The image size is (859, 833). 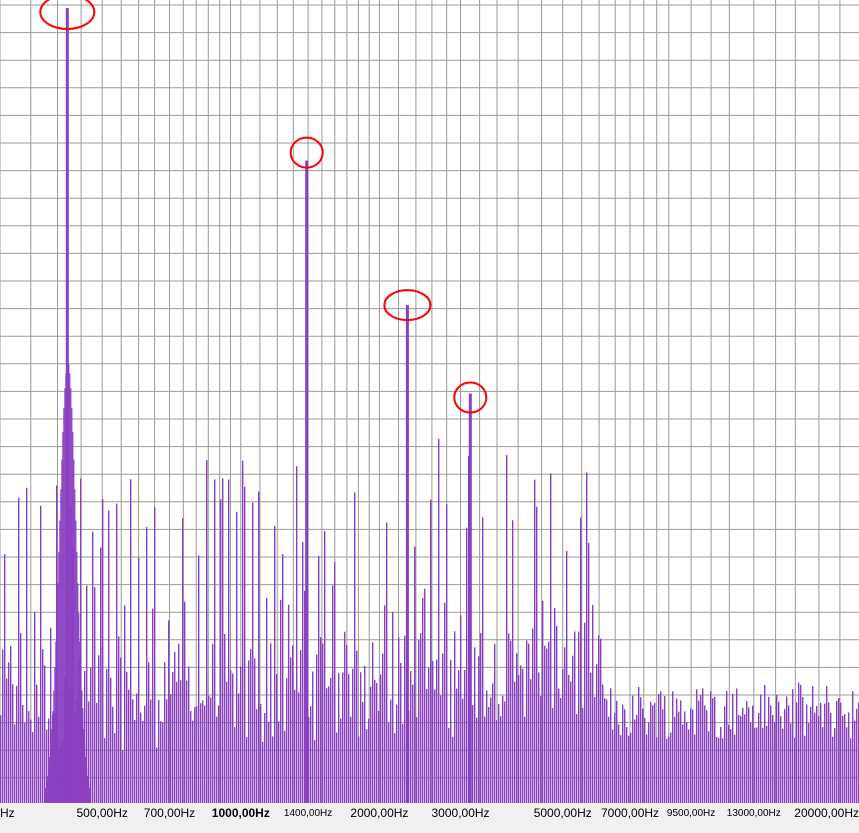 What do you see at coordinates (630, 813) in the screenshot?
I see `x-tick-label: 7000,00Hz` at bounding box center [630, 813].